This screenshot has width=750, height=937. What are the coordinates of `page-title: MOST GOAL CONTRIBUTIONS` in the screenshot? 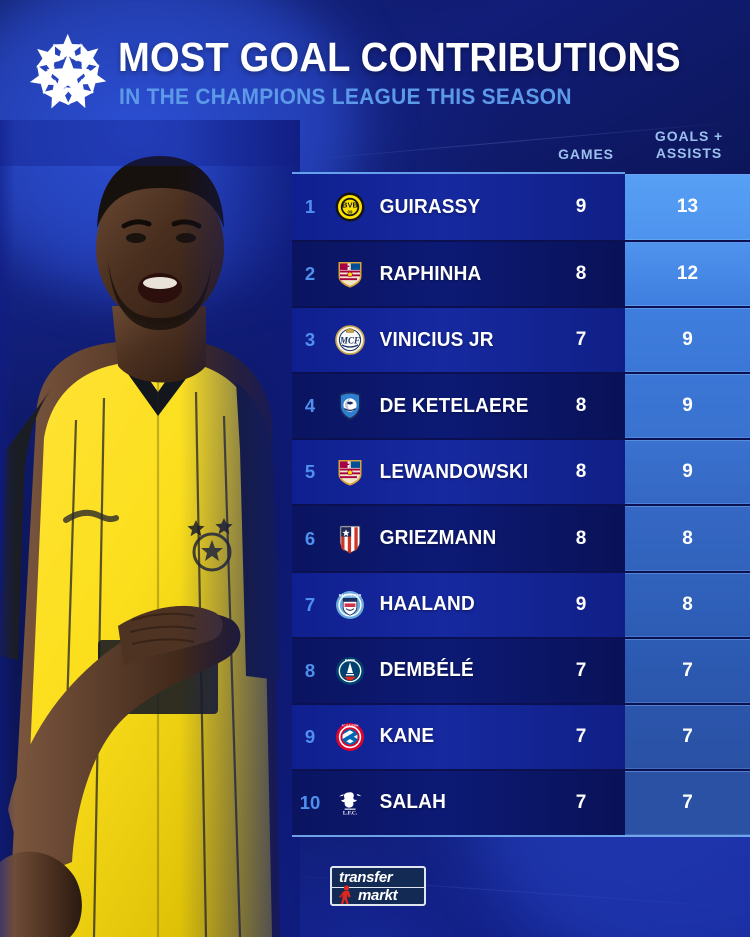 It's located at (399, 57).